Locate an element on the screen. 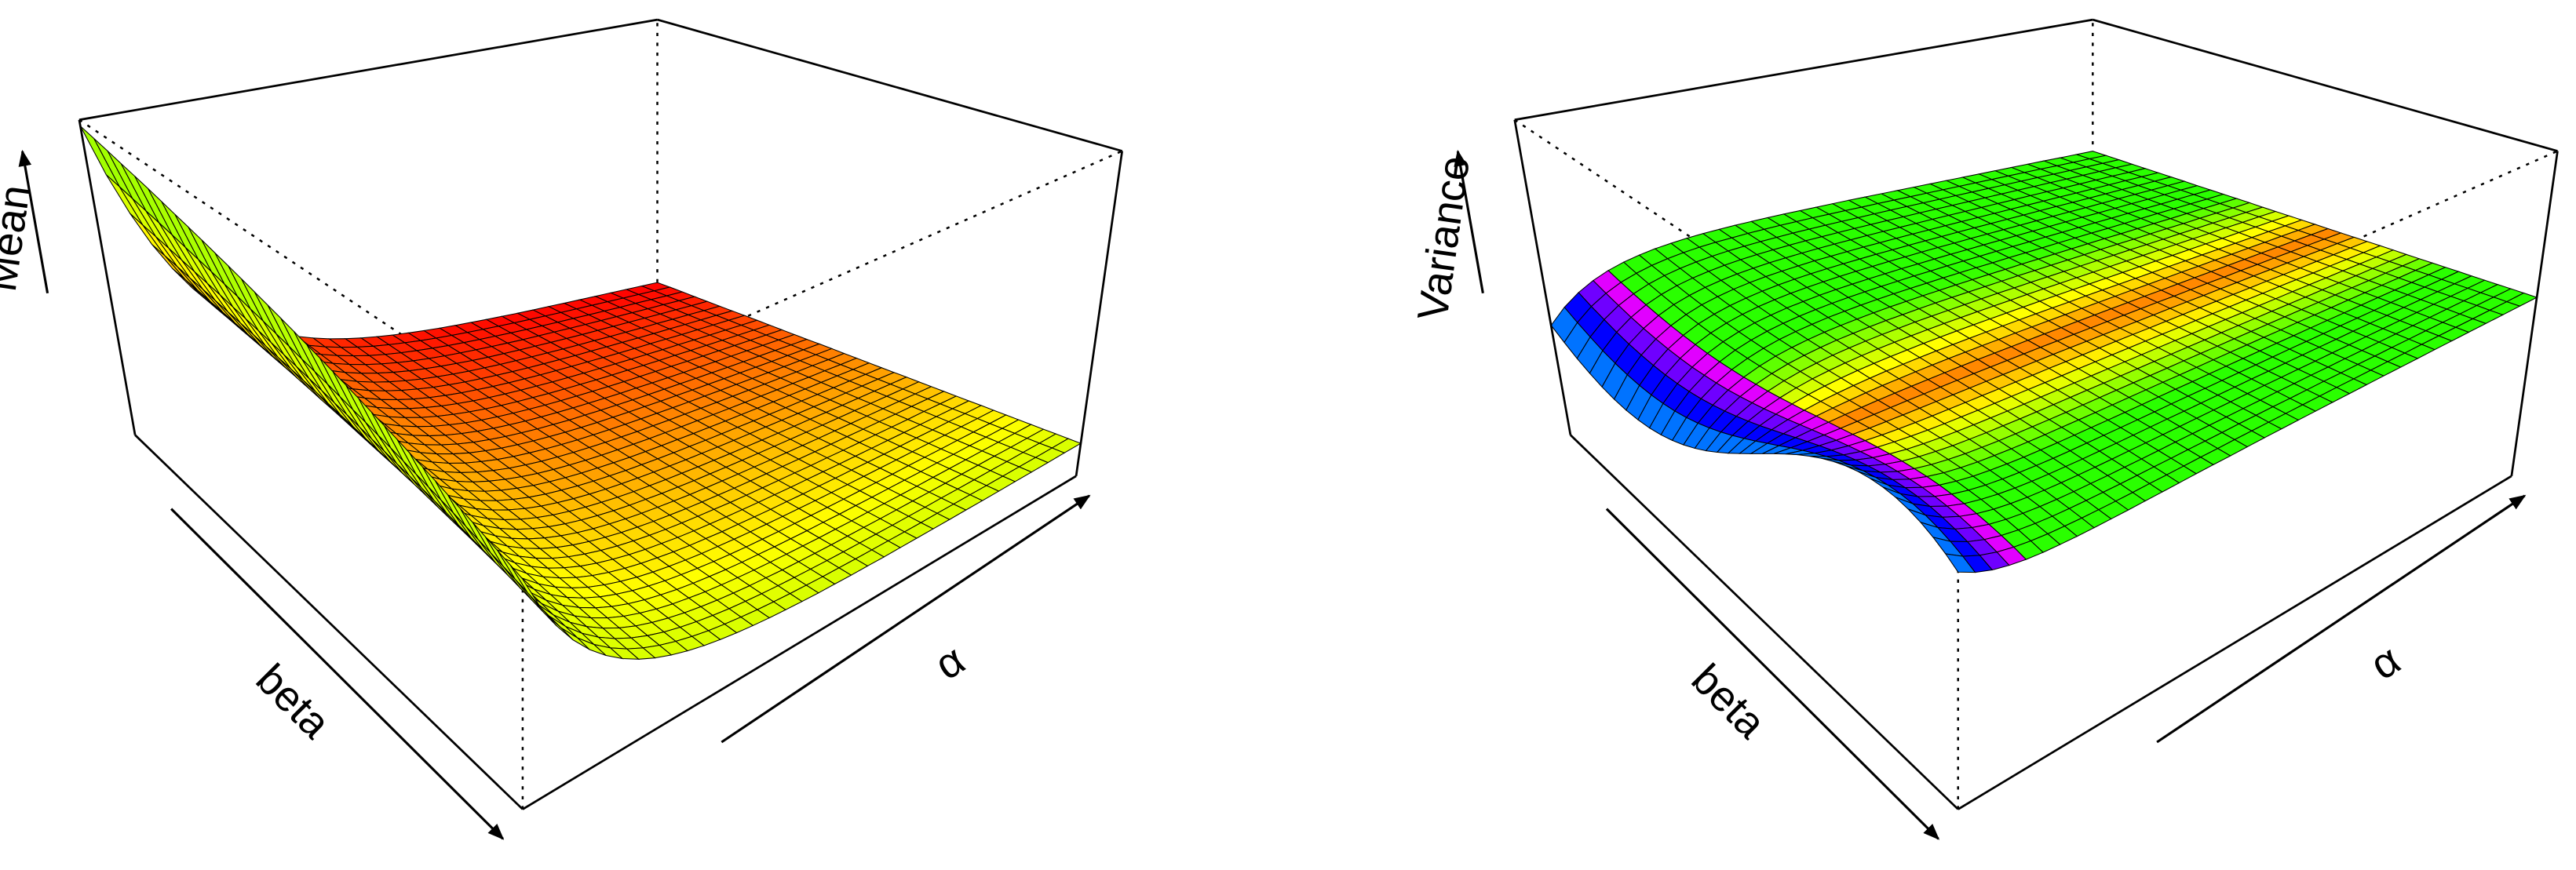  z-axis-label: Variance is located at coordinates (1443, 238).